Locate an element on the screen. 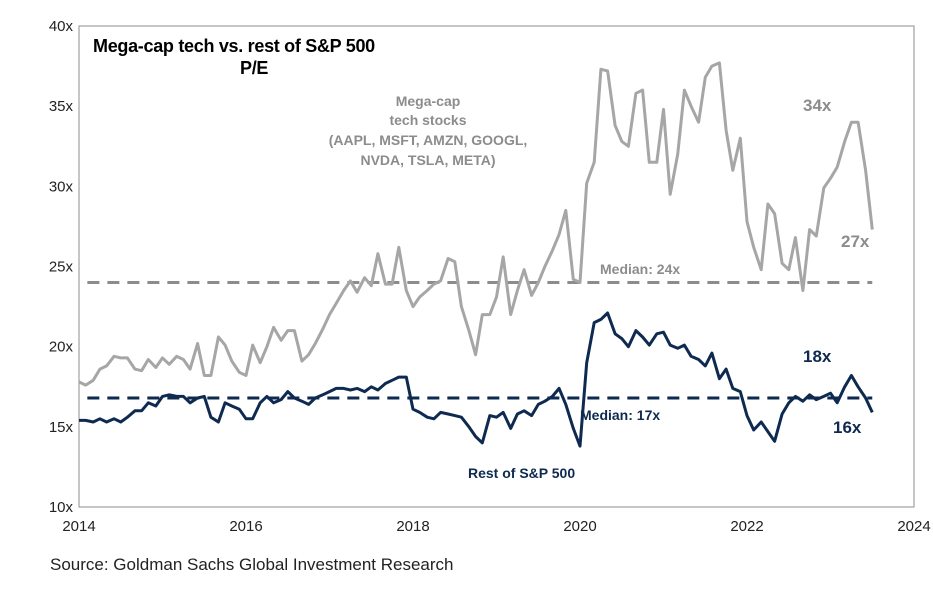 This screenshot has height=600, width=933. mega-cap-peak-label: 34x is located at coordinates (817, 105).